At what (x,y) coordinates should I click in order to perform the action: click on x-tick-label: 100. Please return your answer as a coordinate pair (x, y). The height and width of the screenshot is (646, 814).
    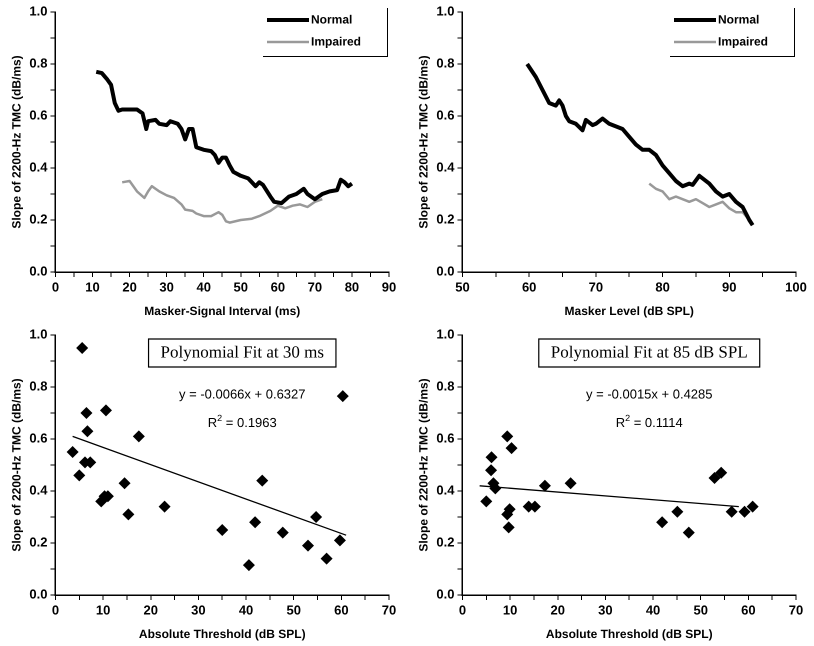
    Looking at the image, I should click on (796, 286).